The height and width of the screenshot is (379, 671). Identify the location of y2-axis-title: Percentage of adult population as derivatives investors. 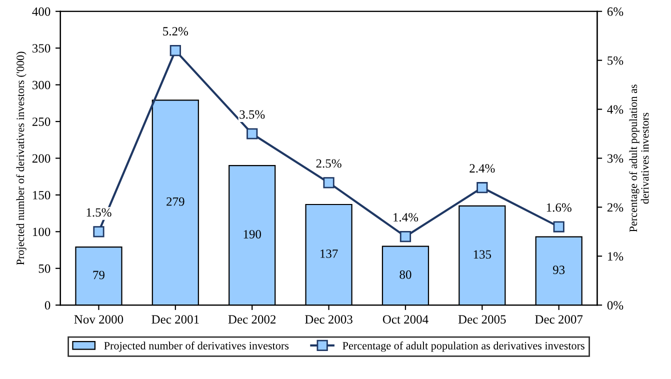
(639, 158).